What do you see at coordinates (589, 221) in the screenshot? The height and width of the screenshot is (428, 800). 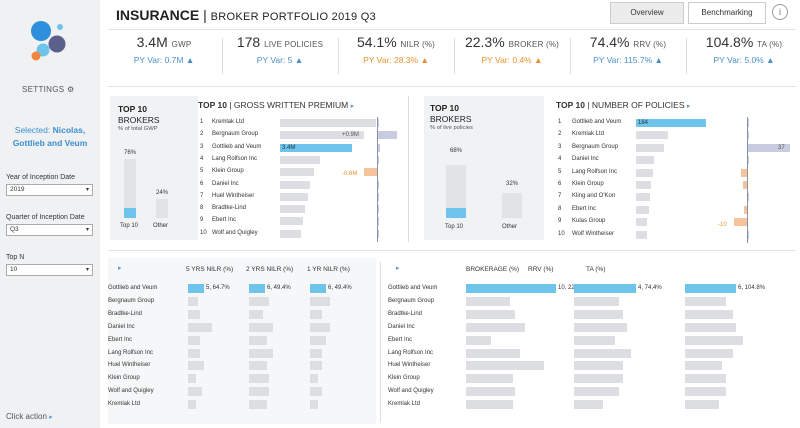 I see `broker-name: Kulas Group` at bounding box center [589, 221].